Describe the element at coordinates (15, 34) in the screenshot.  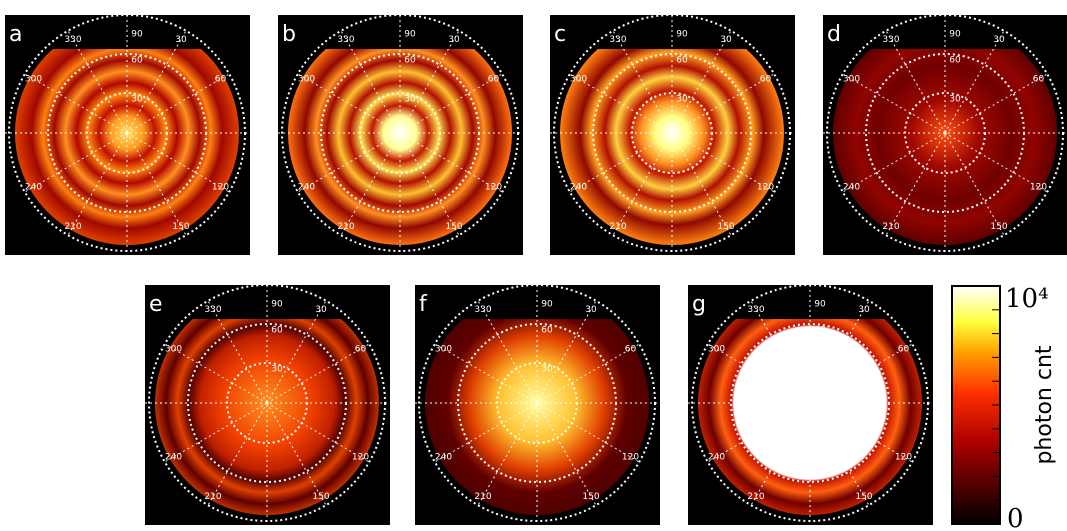
I see `panel-letter: a` at that location.